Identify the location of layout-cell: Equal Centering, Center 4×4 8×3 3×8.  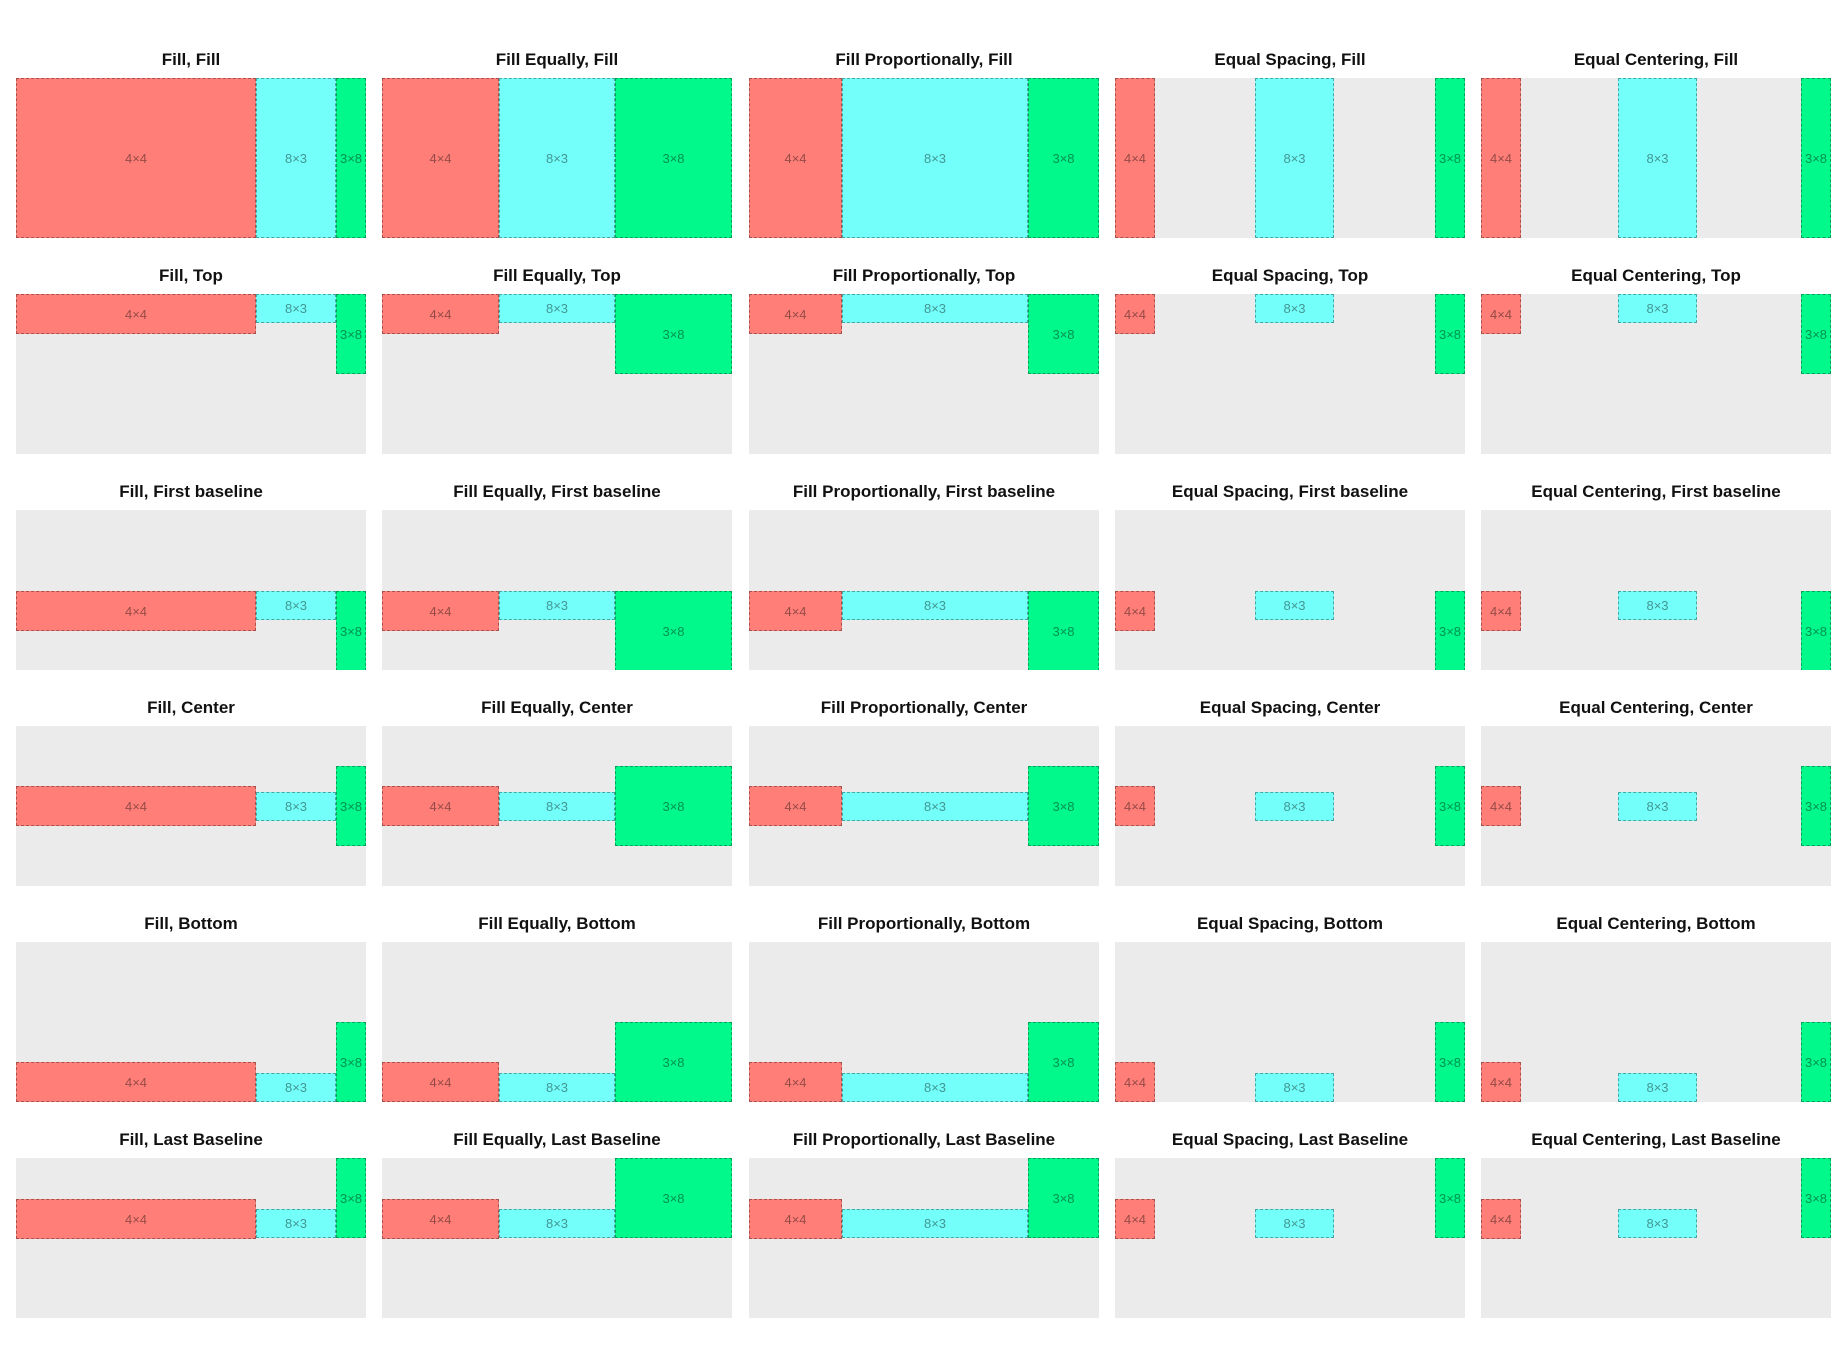
(1656, 804).